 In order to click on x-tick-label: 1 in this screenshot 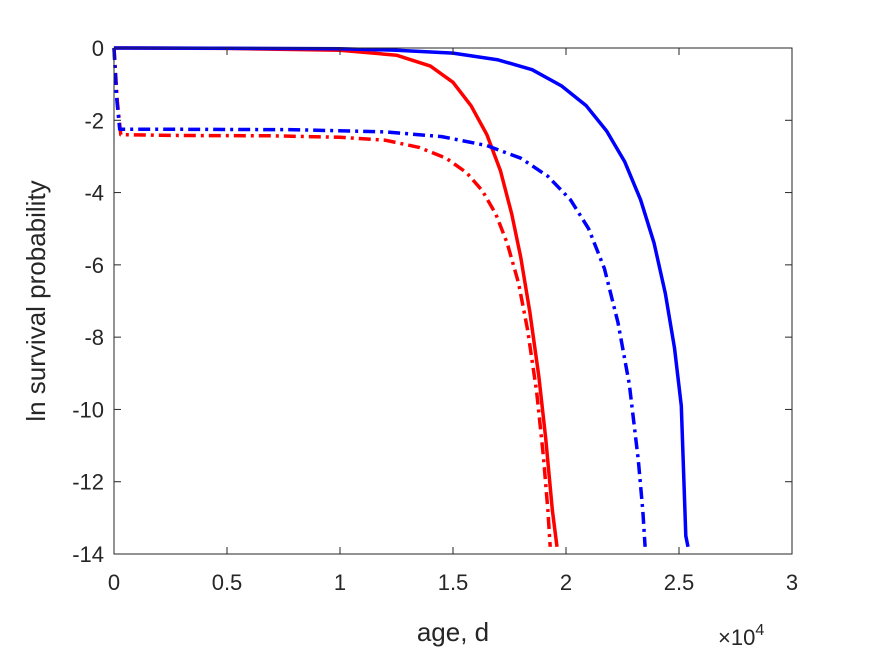, I will do `click(340, 582)`.